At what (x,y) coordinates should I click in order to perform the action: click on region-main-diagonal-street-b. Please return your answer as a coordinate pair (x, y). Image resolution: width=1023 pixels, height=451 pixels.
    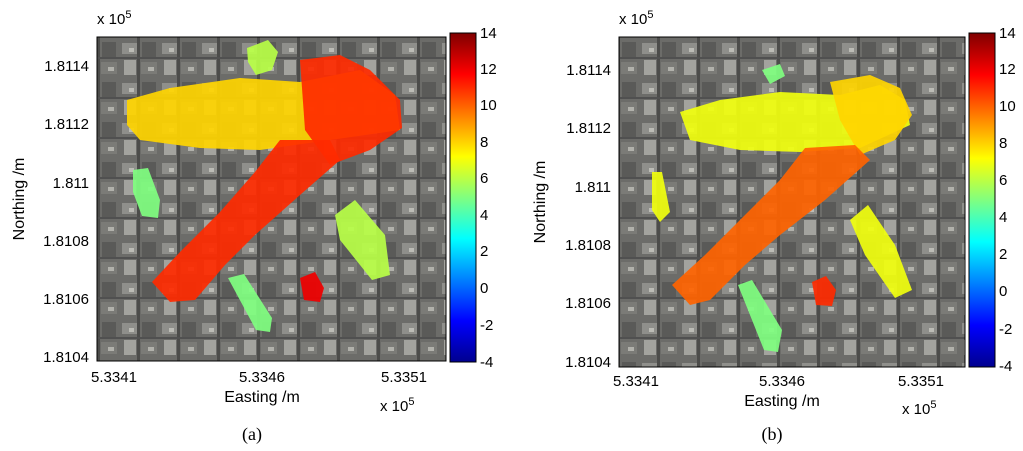
    Looking at the image, I should click on (771, 225).